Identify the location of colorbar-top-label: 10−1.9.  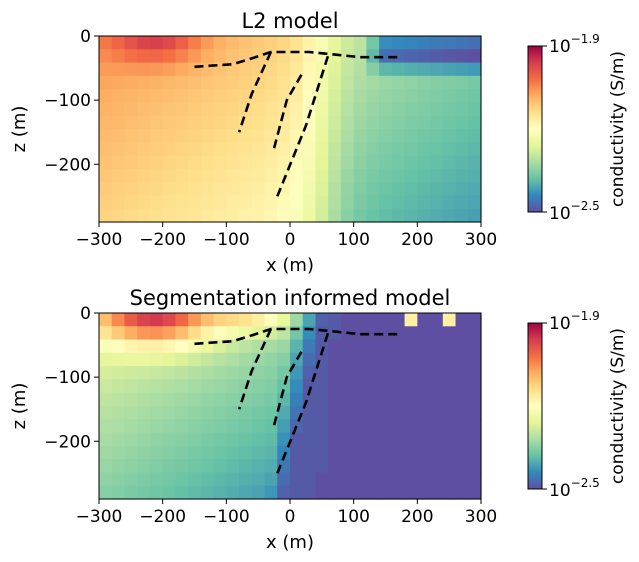
(574, 321).